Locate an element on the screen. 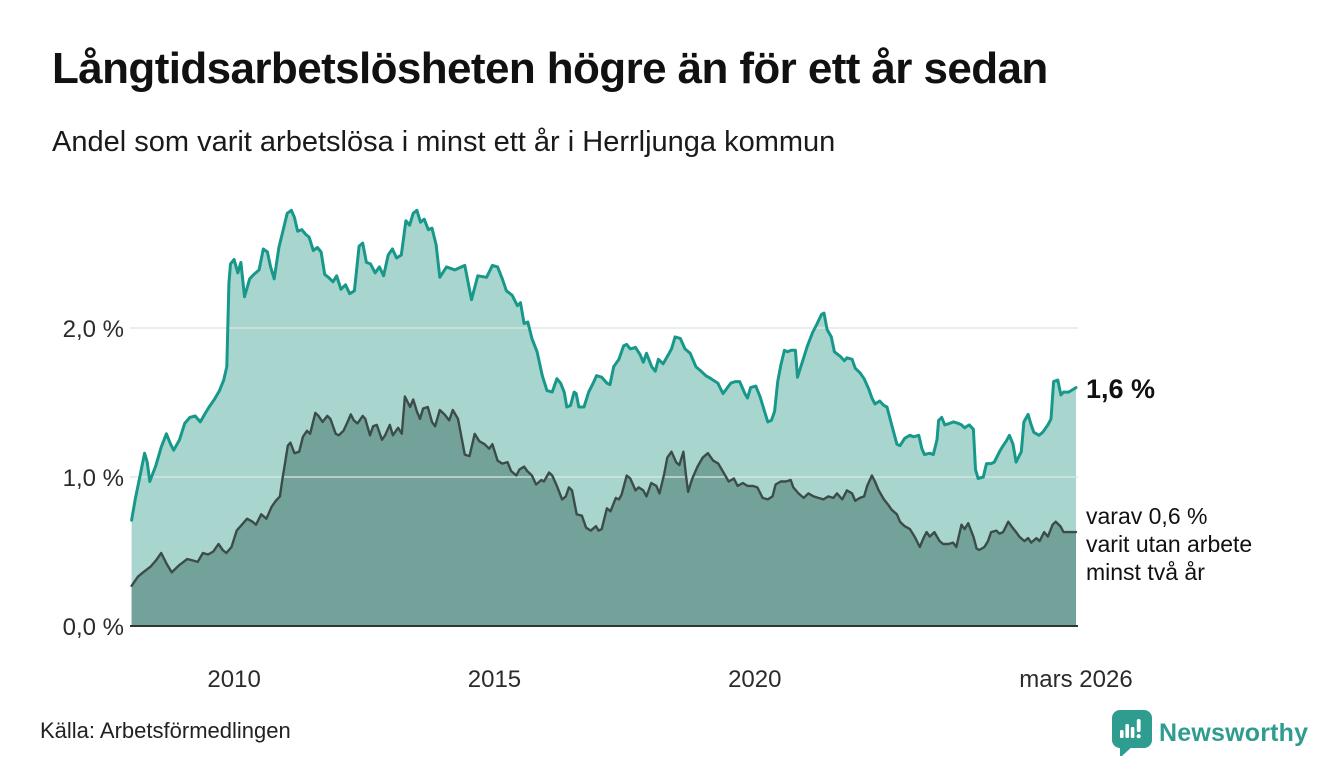  latest-value-label: 1,6 % is located at coordinates (1121, 389).